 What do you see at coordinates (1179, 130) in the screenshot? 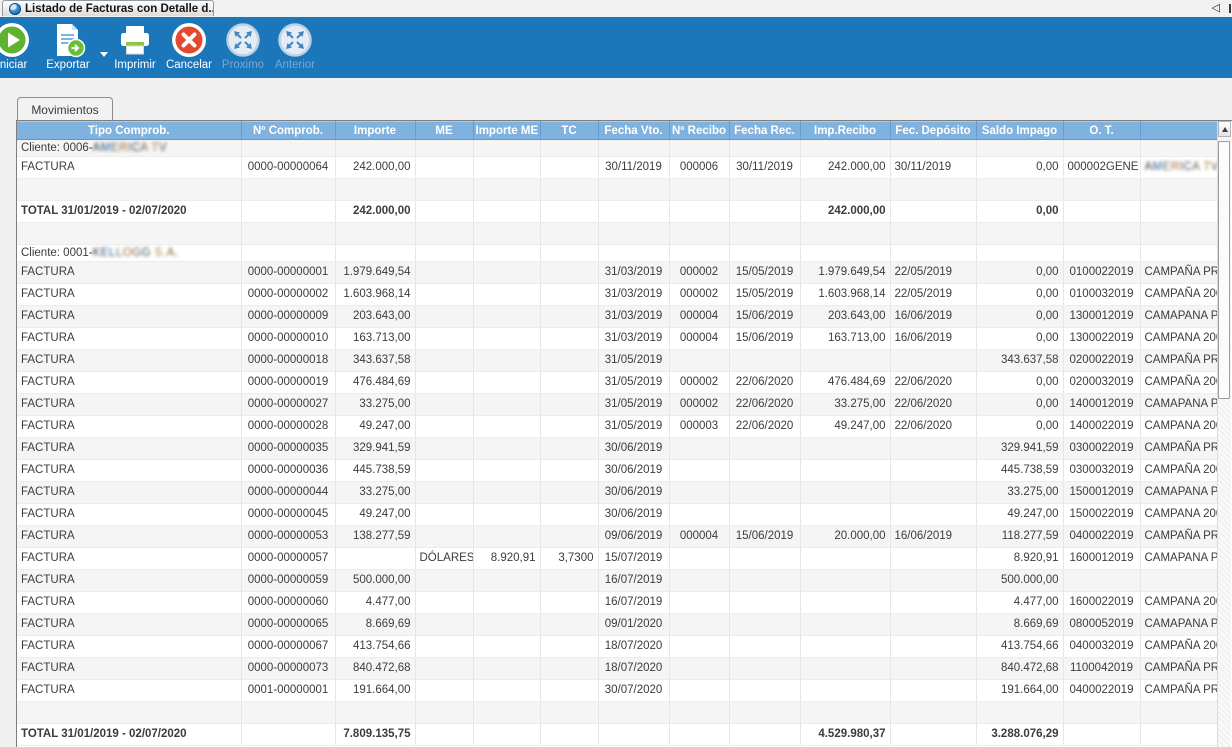
I see `column-header-extra` at bounding box center [1179, 130].